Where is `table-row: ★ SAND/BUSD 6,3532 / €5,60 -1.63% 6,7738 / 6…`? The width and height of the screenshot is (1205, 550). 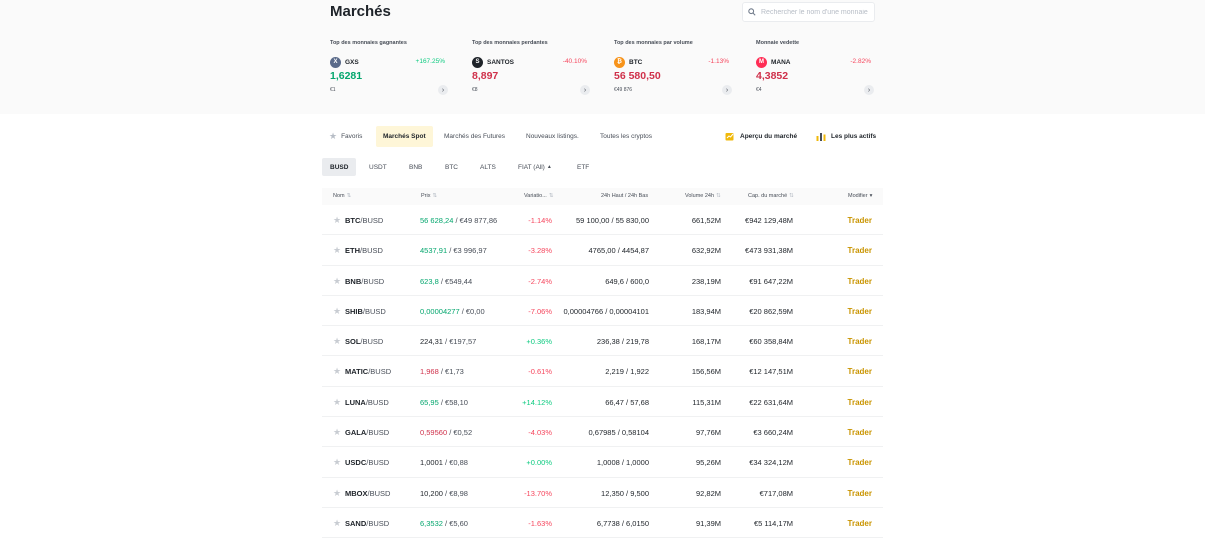
table-row: ★ SAND/BUSD 6,3532 / €5,60 -1.63% 6,7738 / 6… is located at coordinates (602, 523).